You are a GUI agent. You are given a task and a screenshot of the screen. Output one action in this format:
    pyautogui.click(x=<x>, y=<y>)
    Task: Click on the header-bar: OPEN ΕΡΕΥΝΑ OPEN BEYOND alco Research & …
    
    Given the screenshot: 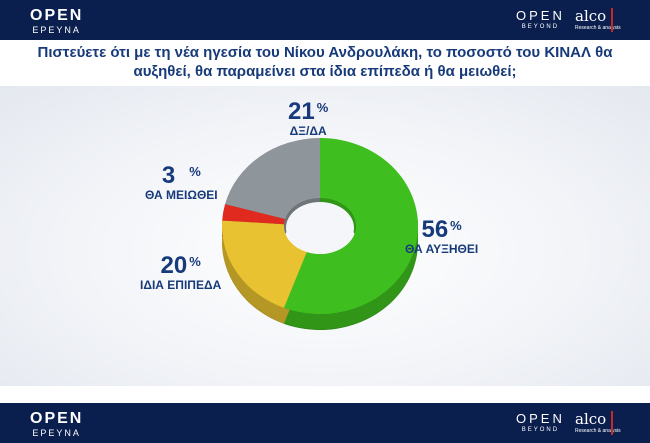 What is the action you would take?
    pyautogui.click(x=325, y=20)
    